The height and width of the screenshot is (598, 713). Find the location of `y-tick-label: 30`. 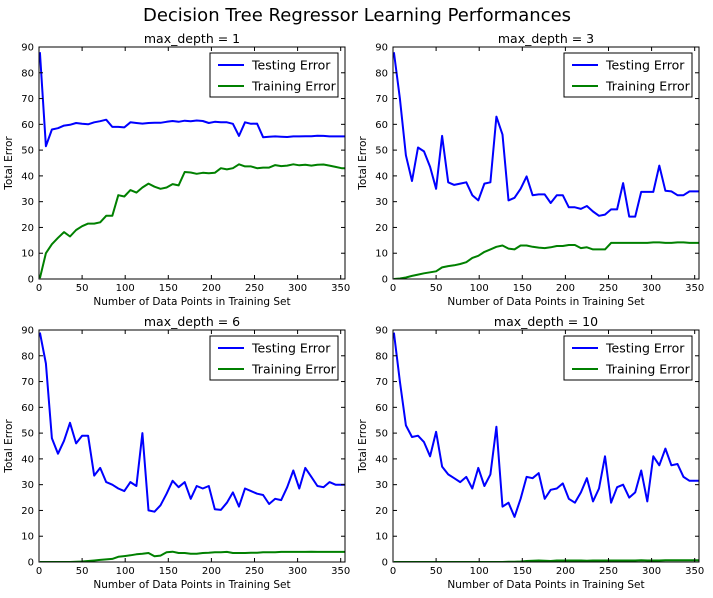

y-tick-label: 30 is located at coordinates (381, 485).